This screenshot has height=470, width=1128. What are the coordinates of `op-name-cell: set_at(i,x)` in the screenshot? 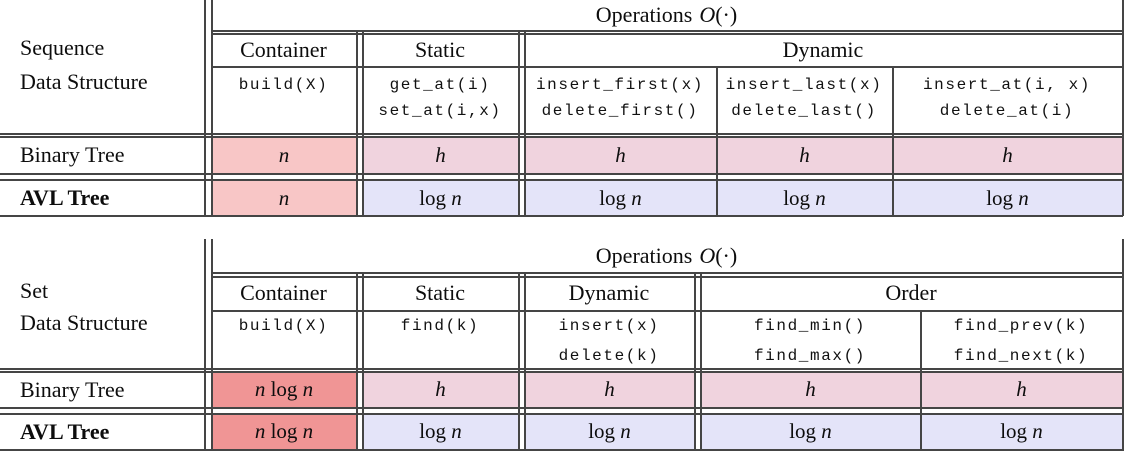 It's located at (440, 111).